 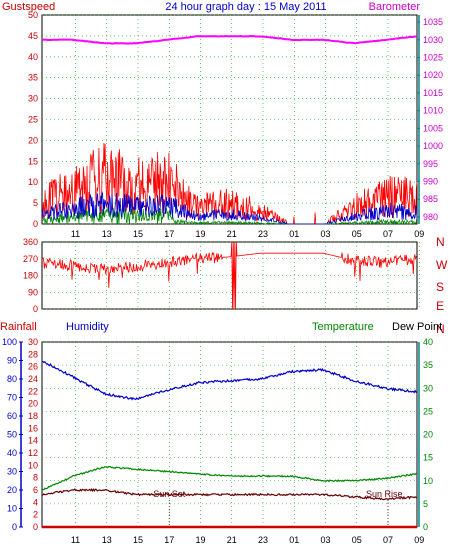 I want to click on temp-tick-label: 0, so click(x=425, y=527).